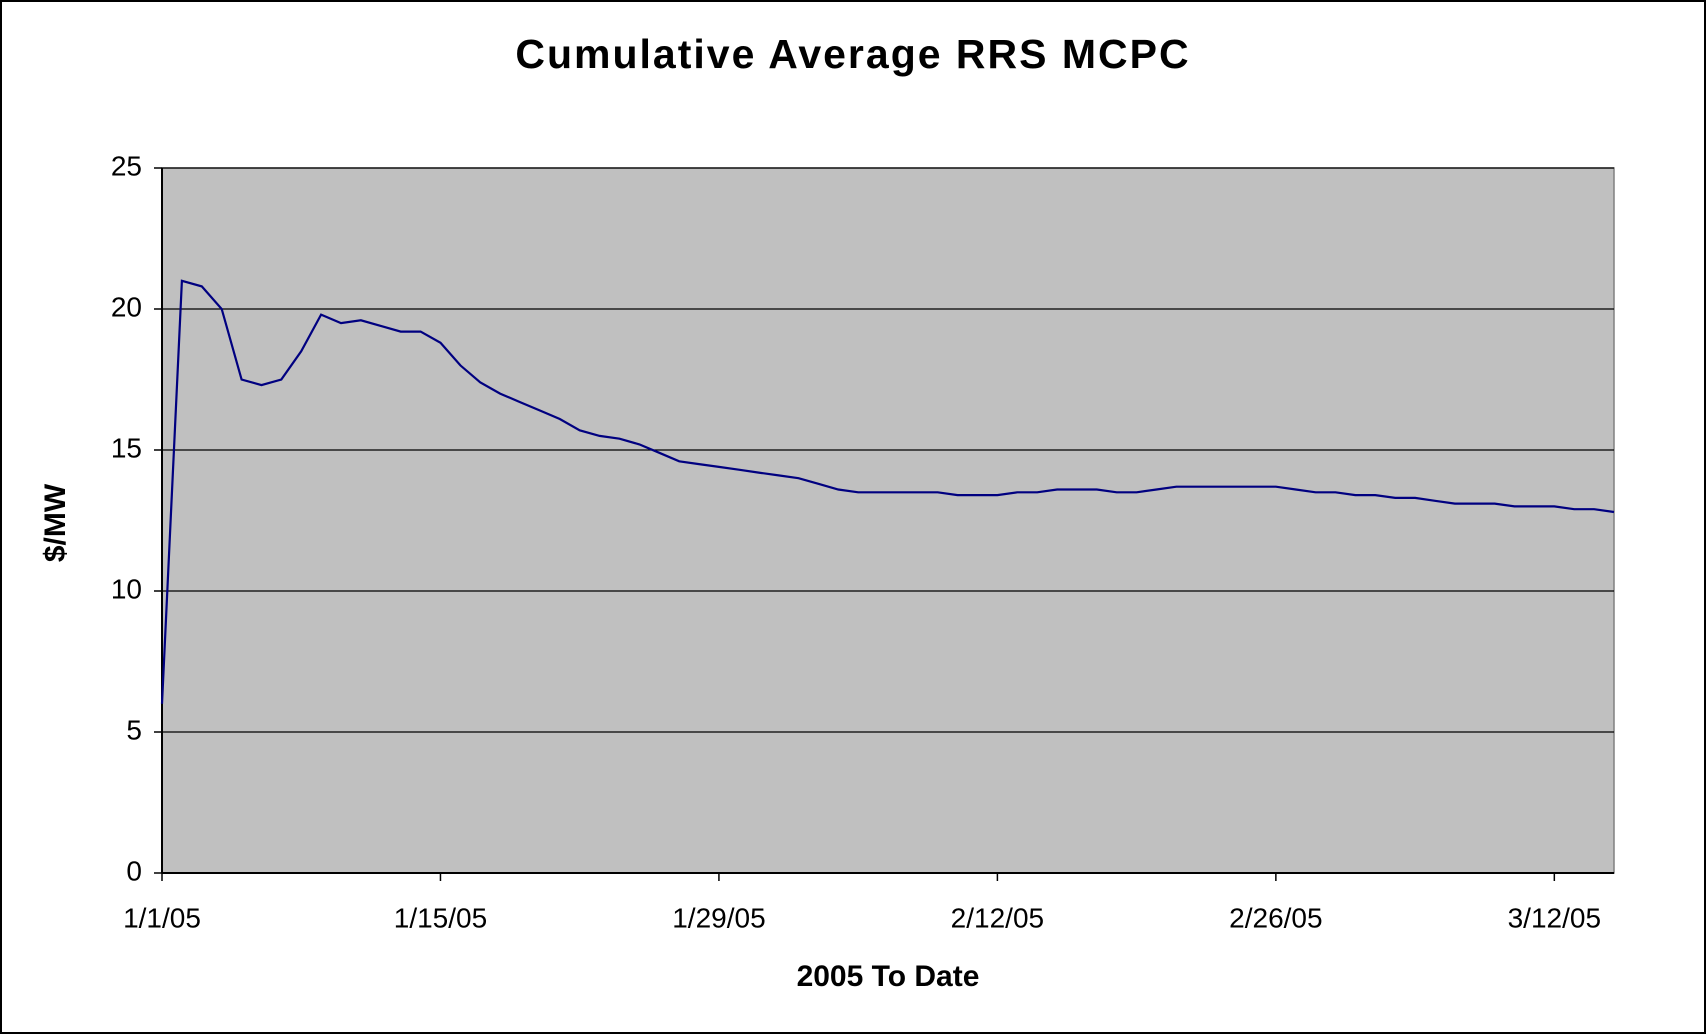 This screenshot has height=1034, width=1706. I want to click on y-tick-label: 5, so click(134, 729).